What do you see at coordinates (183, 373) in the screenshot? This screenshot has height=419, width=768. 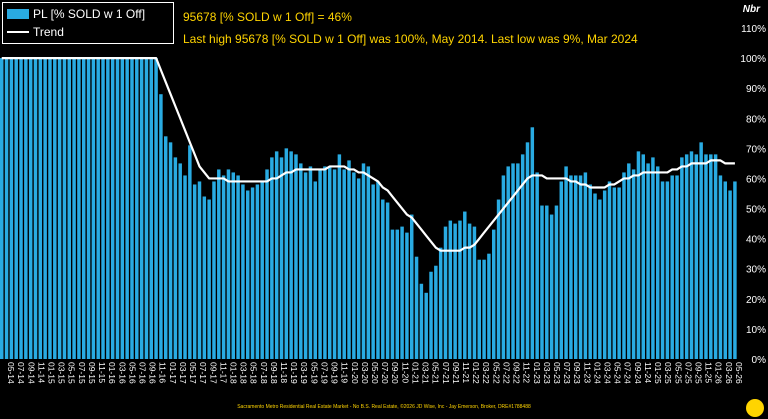 I see `x-tick-label: 03-17` at bounding box center [183, 373].